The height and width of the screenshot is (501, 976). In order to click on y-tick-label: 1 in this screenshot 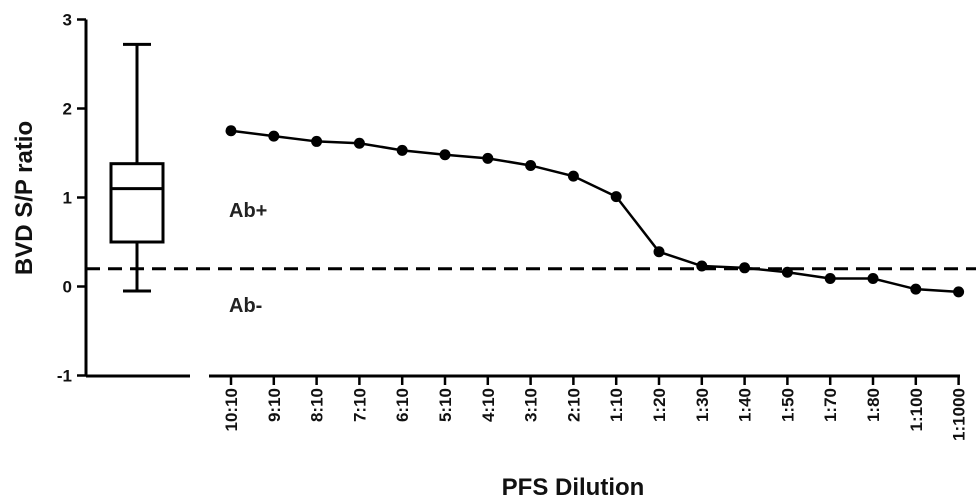, I will do `click(67, 198)`.